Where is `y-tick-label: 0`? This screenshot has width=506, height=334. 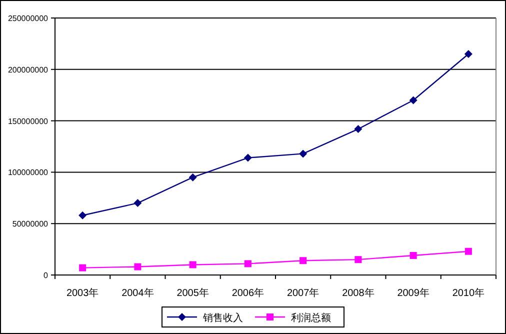
y-tick-label: 0 is located at coordinates (46, 275).